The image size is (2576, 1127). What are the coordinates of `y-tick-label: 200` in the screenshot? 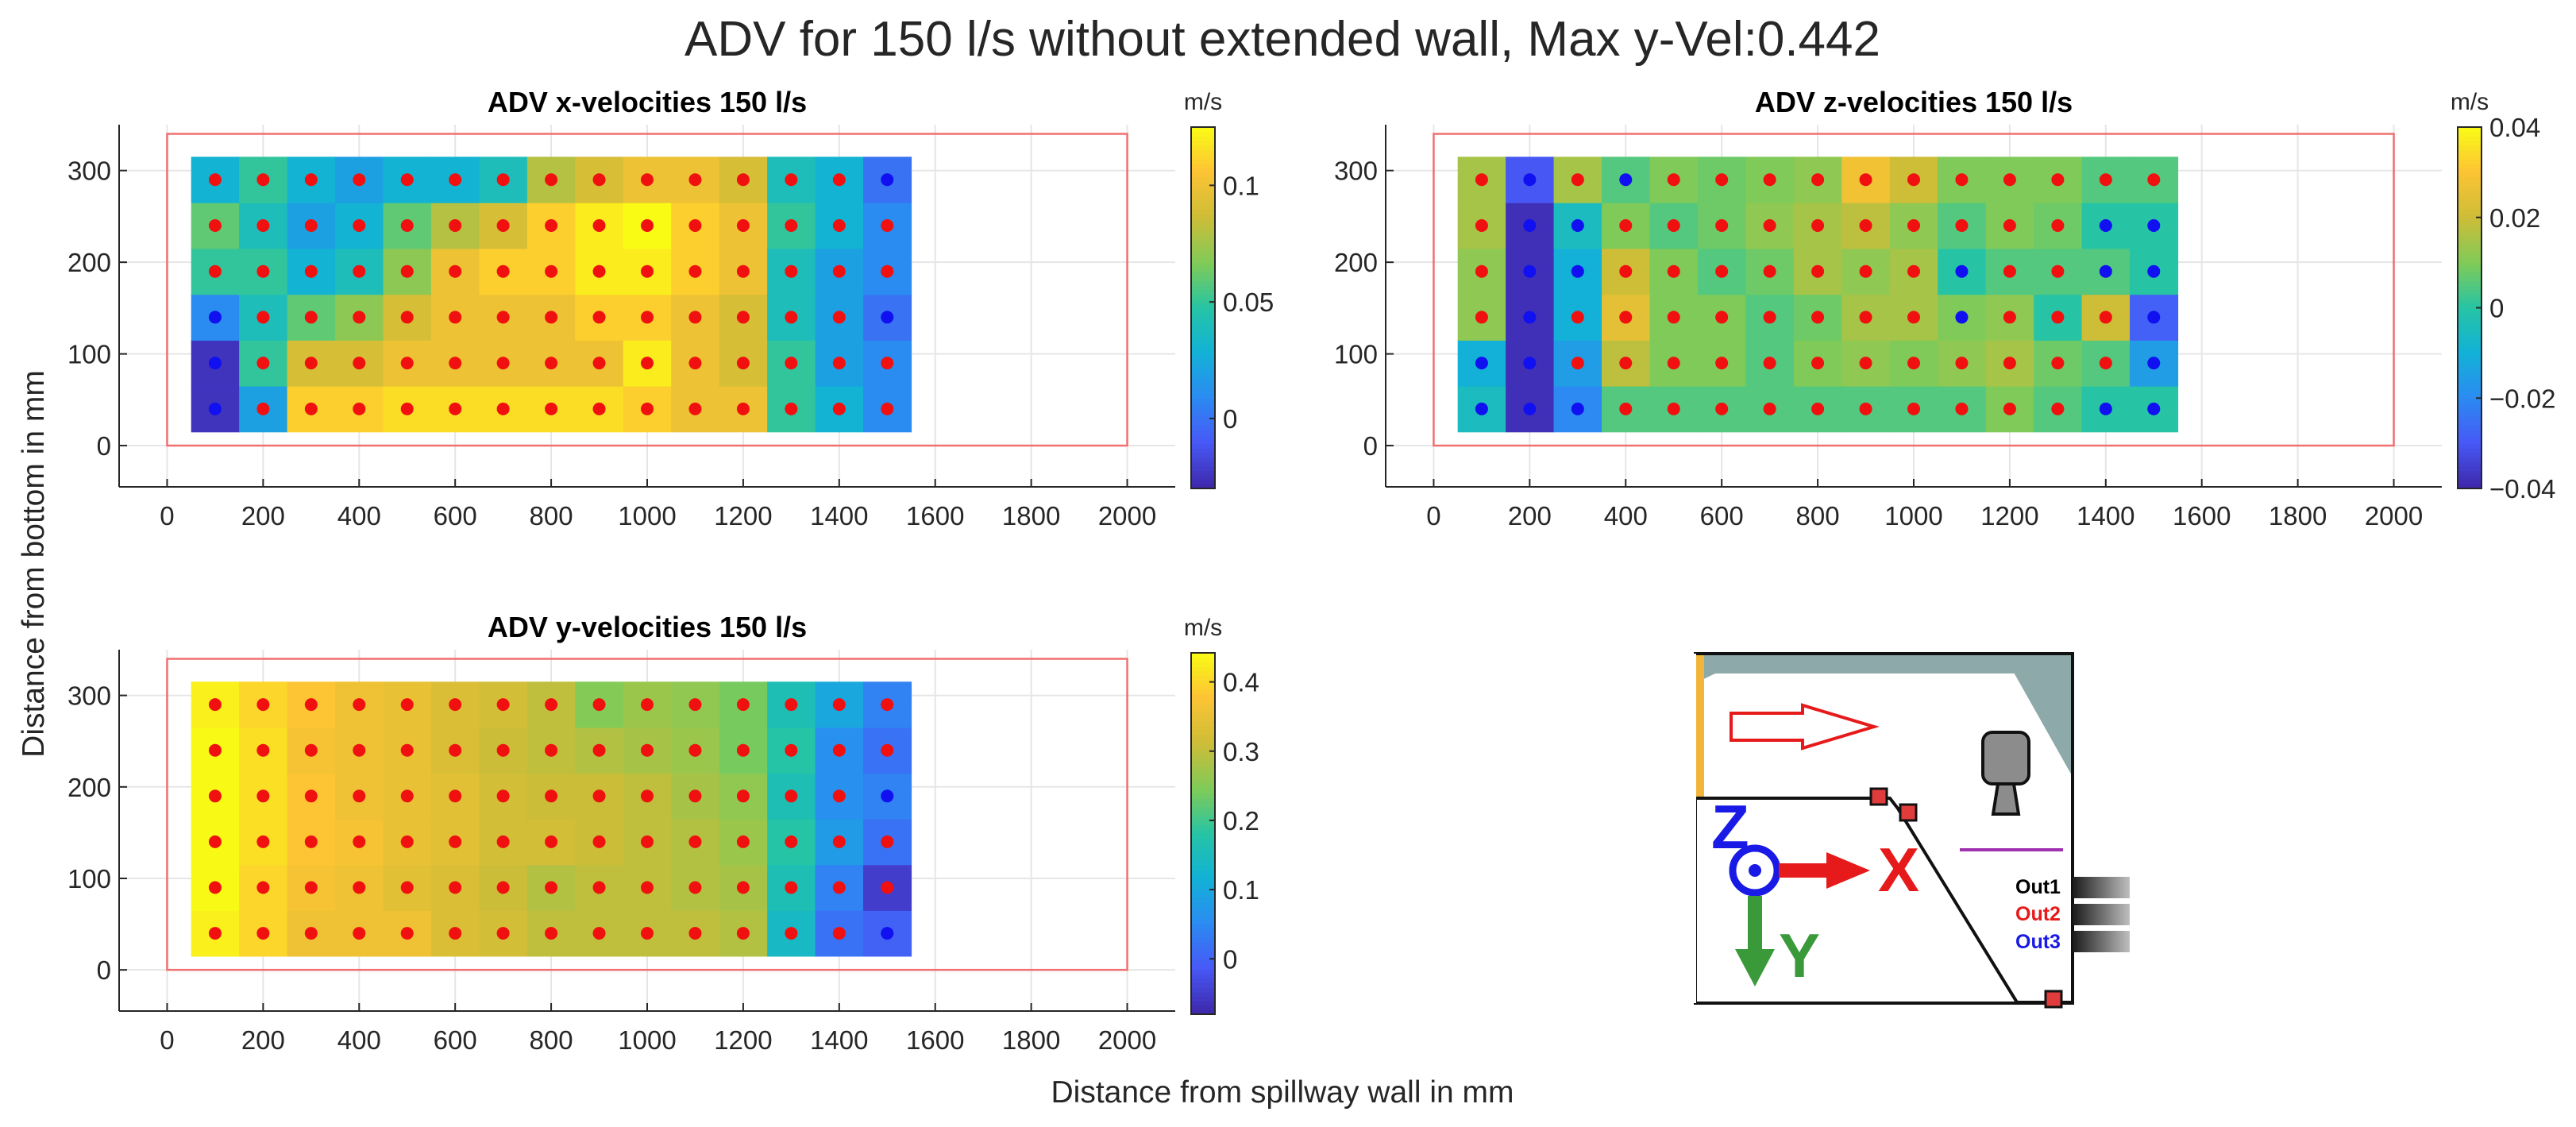 It's located at (89, 787).